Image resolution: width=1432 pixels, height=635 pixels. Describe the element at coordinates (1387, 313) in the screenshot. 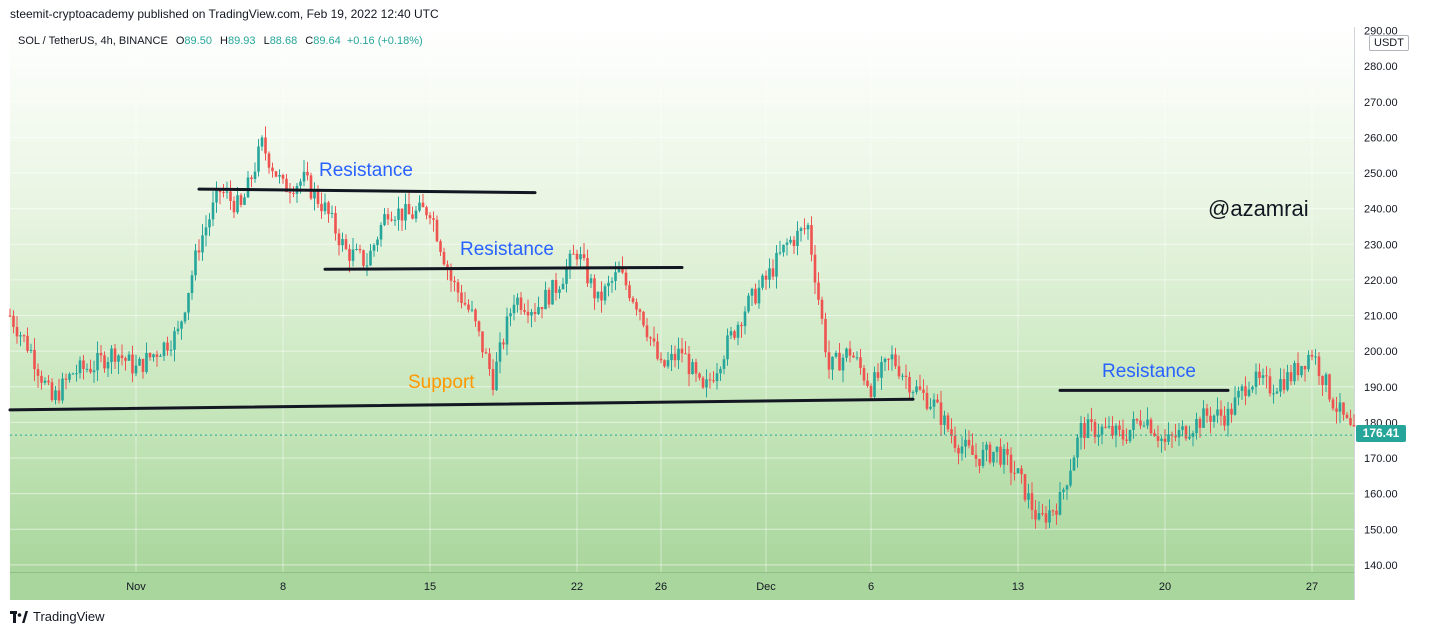

I see `price-axis-background` at that location.